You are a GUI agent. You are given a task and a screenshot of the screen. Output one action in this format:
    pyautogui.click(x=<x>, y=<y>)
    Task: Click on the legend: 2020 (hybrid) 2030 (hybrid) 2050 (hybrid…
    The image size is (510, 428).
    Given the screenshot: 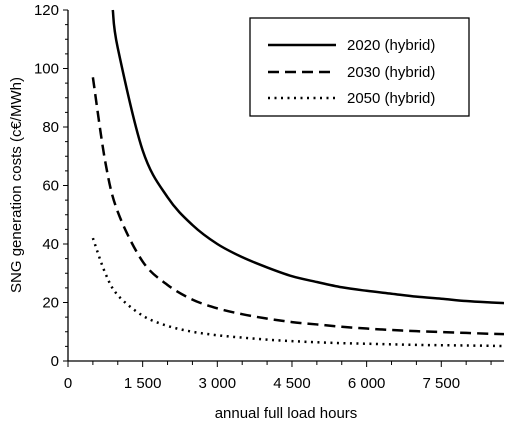 What is the action you would take?
    pyautogui.click(x=359, y=67)
    